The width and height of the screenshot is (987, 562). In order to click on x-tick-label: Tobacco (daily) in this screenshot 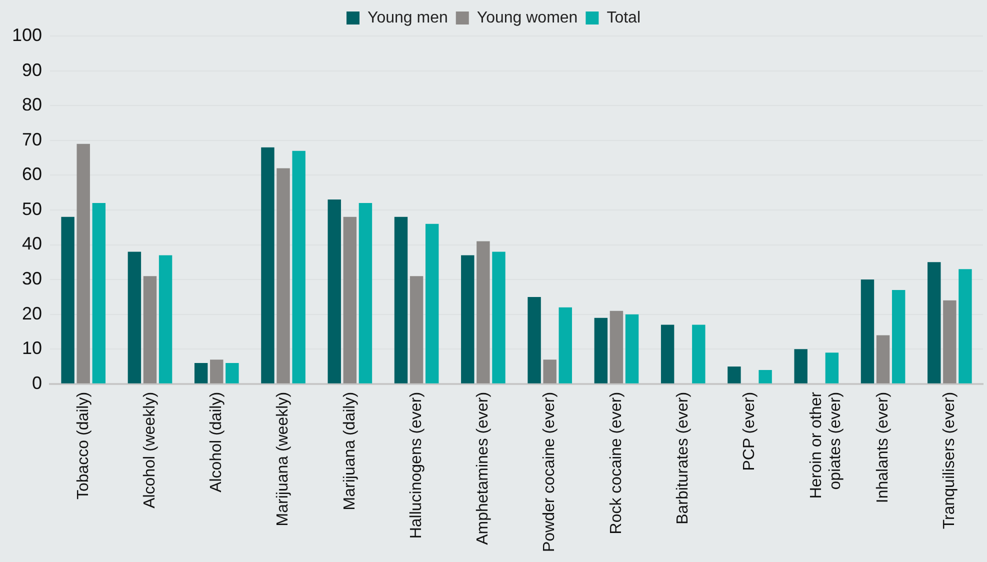, I will do `click(83, 446)`.